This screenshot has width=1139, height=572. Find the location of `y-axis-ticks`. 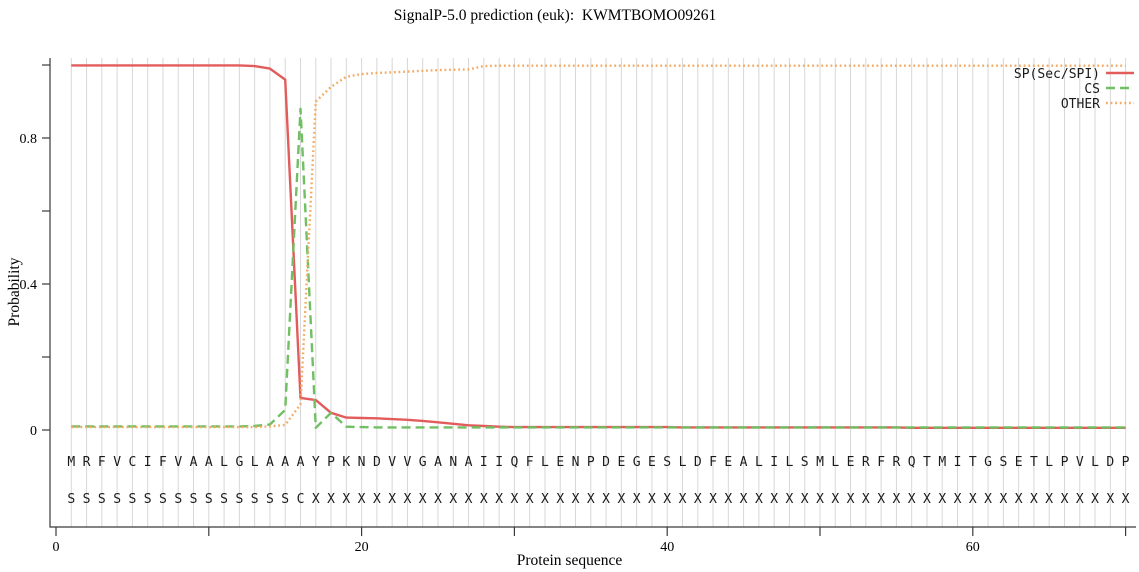

y-axis-ticks is located at coordinates (46, 247).